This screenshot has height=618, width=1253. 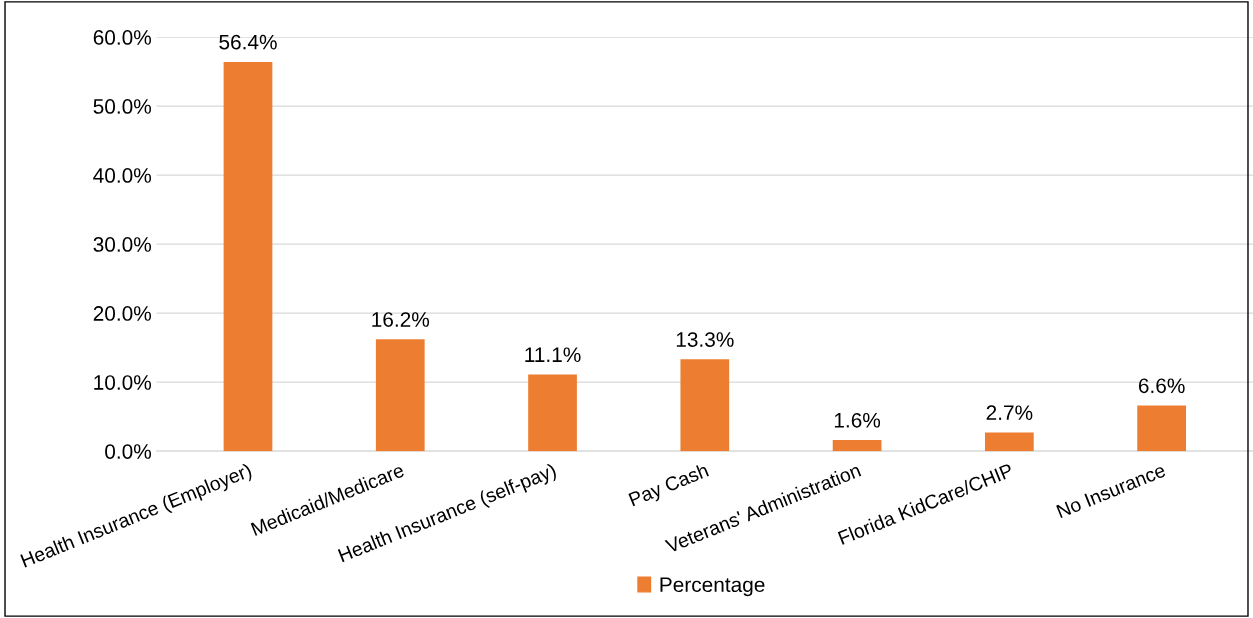 What do you see at coordinates (123, 382) in the screenshot?
I see `y-tick-label: 10.0%` at bounding box center [123, 382].